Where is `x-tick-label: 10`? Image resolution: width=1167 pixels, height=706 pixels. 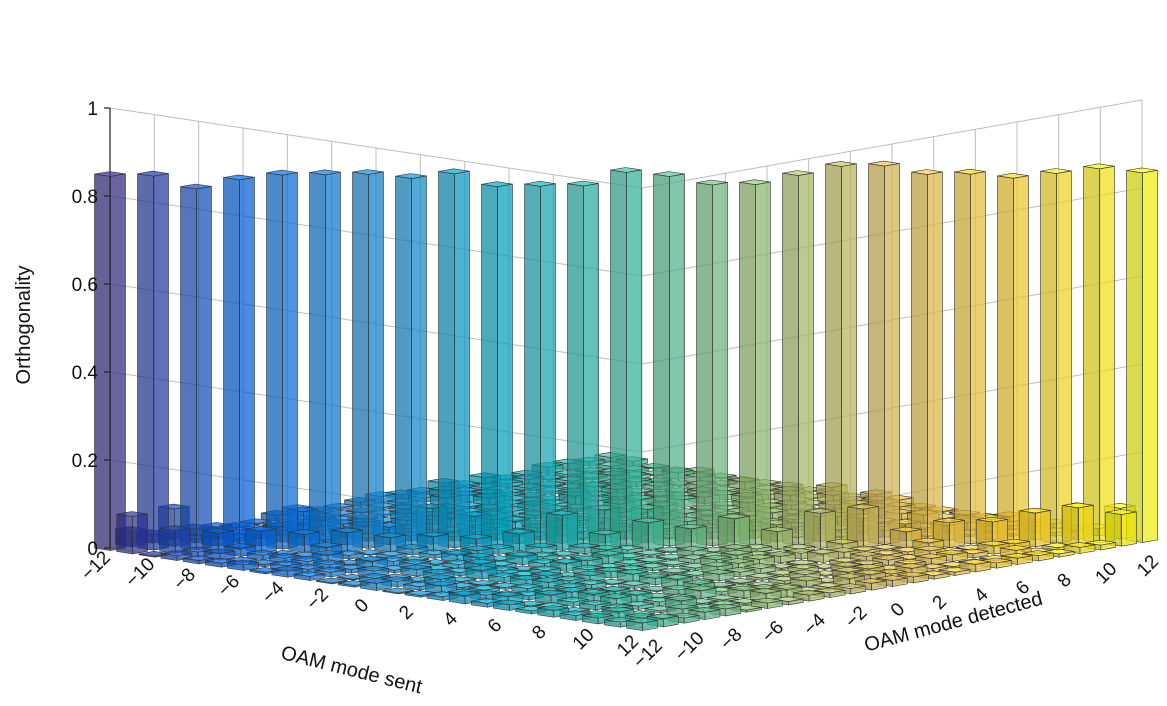
x-tick-label: 10 is located at coordinates (584, 640).